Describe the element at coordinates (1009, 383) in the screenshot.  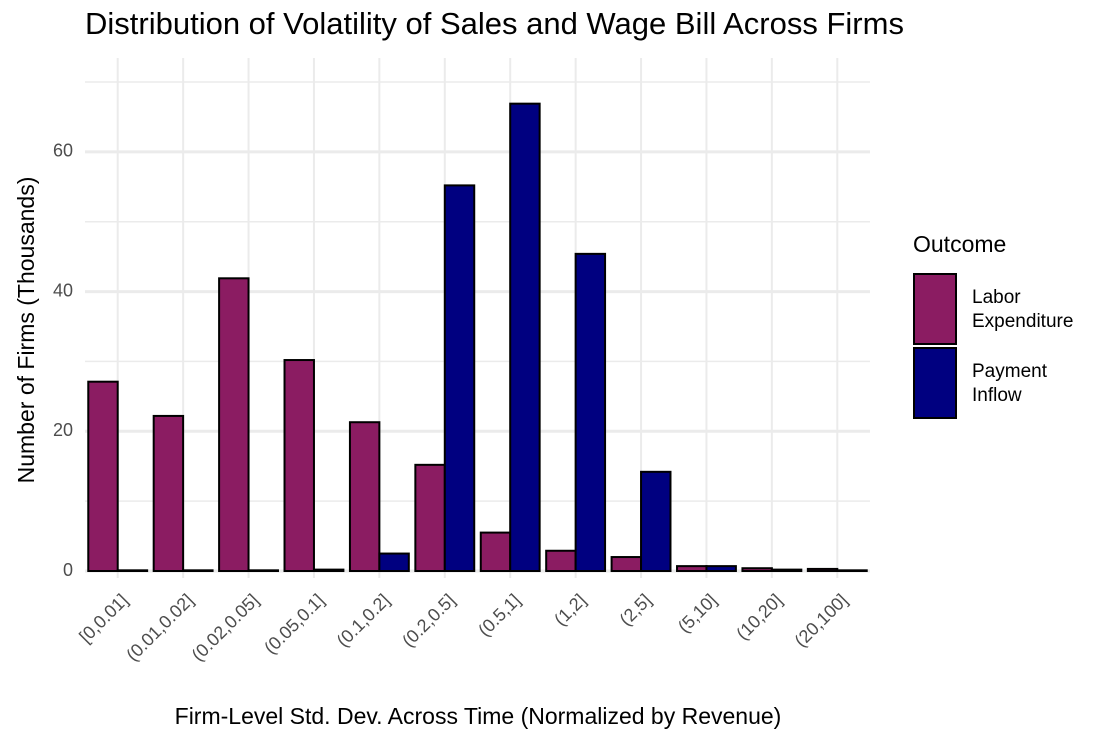
I see `legend-label: Payment Inflow` at that location.